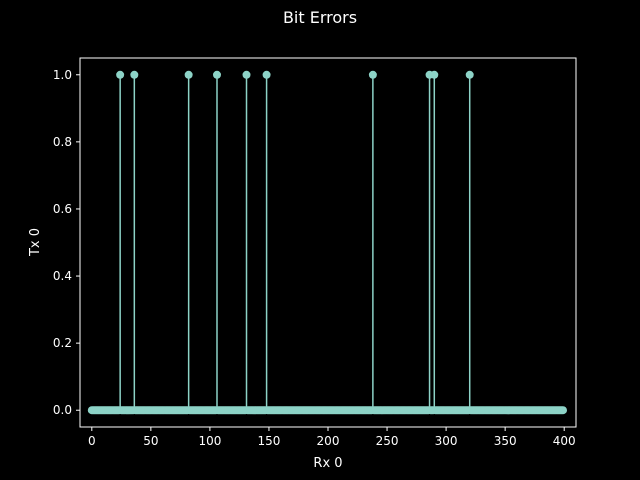  Describe the element at coordinates (268, 441) in the screenshot. I see `x-tick-label: 150` at that location.